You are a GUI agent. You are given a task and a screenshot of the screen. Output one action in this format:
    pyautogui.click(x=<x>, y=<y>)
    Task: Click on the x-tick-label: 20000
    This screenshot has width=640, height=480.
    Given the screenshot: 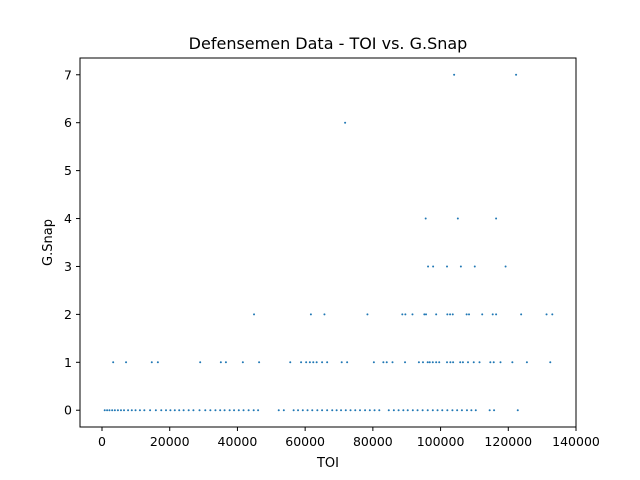 What is the action you would take?
    pyautogui.click(x=170, y=441)
    